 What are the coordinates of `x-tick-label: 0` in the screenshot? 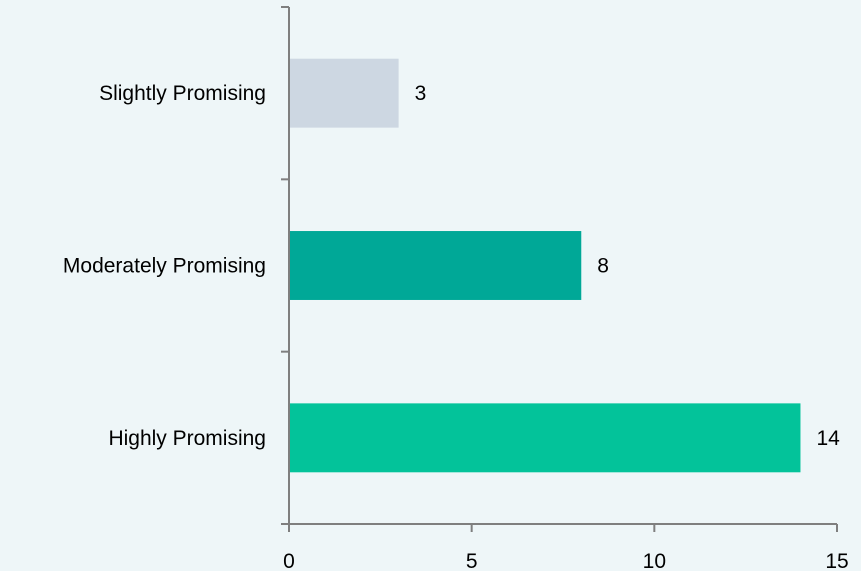 It's located at (289, 560).